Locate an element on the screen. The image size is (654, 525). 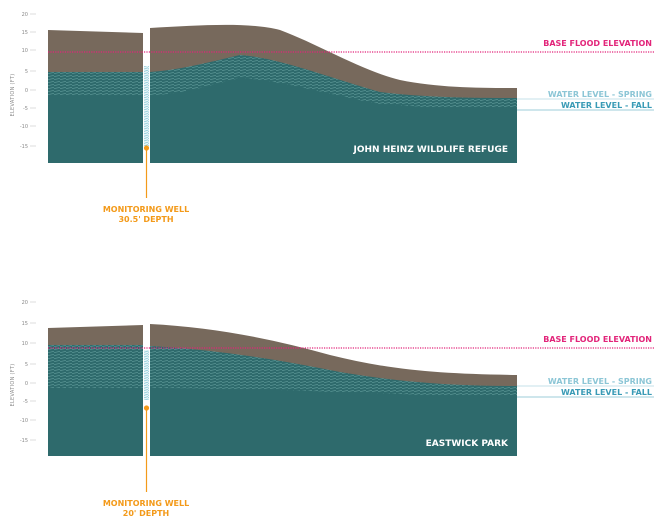
monitoring-well: MONITORING WELL 30.5' DEPTH is located at coordinates (146, 125).